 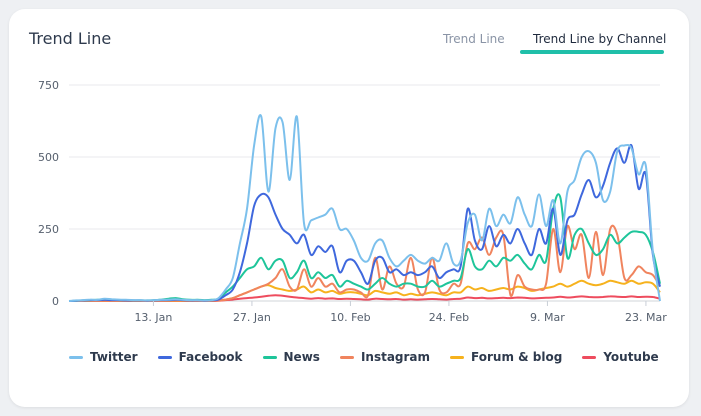 I want to click on legend-item-youtube: Youtube, so click(x=620, y=357).